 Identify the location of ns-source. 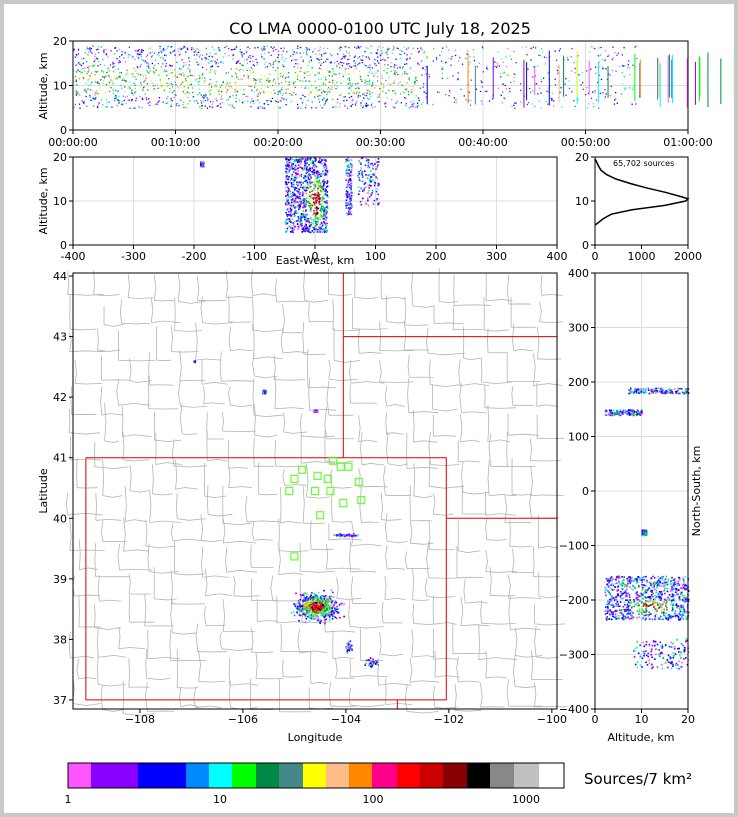
(637, 617).